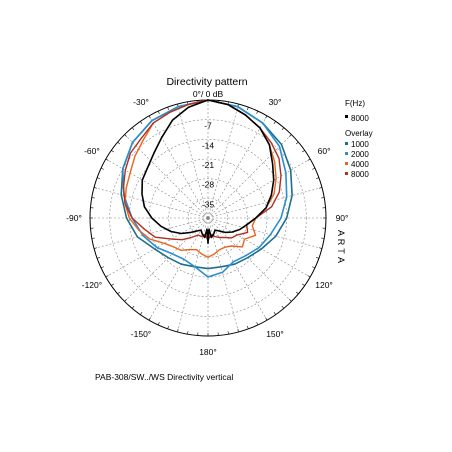 The image size is (452, 452). Describe the element at coordinates (324, 285) in the screenshot. I see `angle-label: 120°` at that location.